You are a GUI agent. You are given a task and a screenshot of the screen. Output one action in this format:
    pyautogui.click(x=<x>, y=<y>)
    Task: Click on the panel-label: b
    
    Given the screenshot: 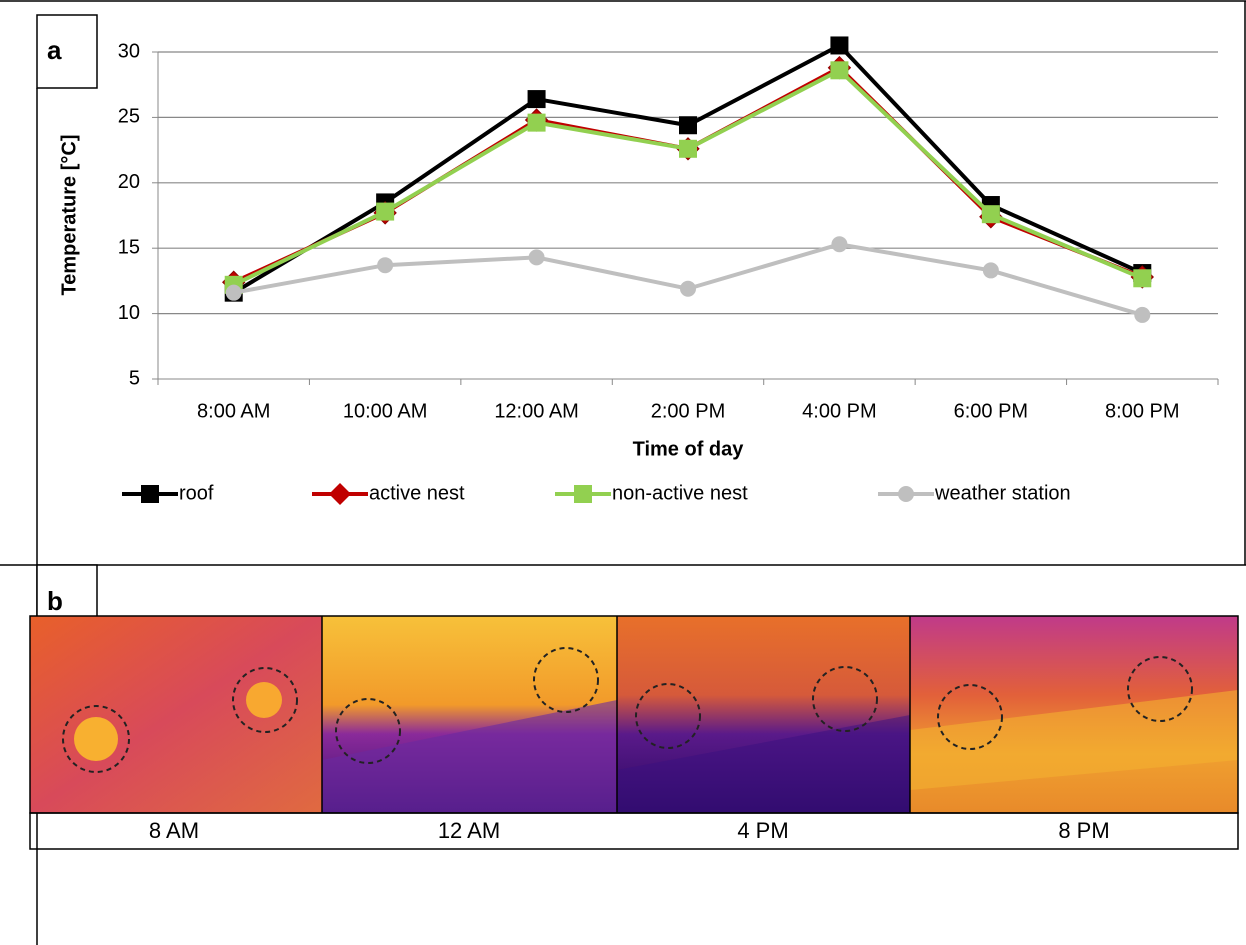 What is the action you would take?
    pyautogui.click(x=55, y=601)
    